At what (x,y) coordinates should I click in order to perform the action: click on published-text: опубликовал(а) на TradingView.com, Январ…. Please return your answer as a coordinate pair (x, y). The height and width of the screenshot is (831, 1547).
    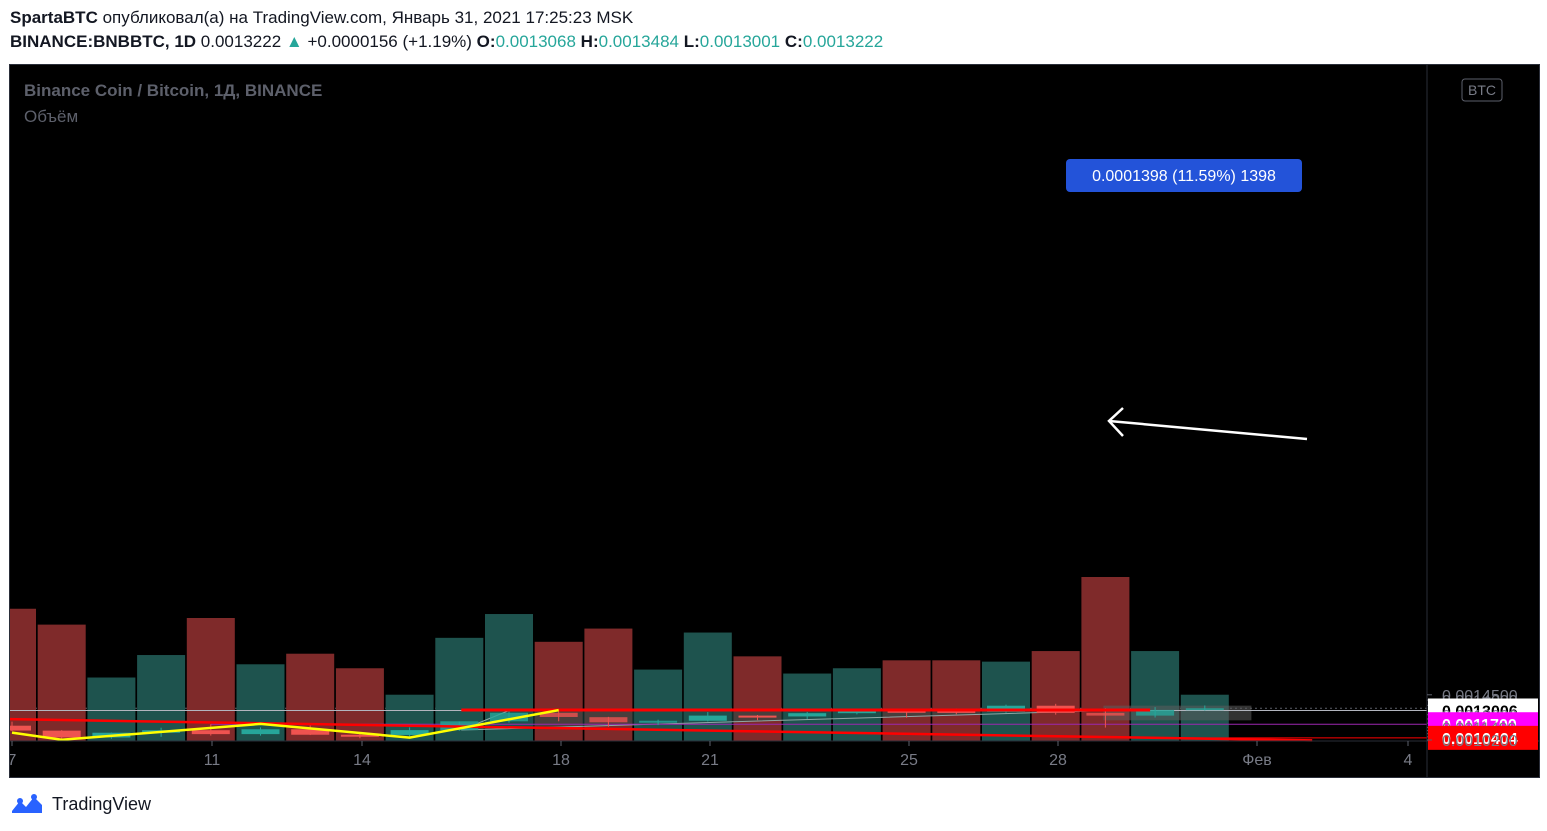
    Looking at the image, I should click on (368, 17).